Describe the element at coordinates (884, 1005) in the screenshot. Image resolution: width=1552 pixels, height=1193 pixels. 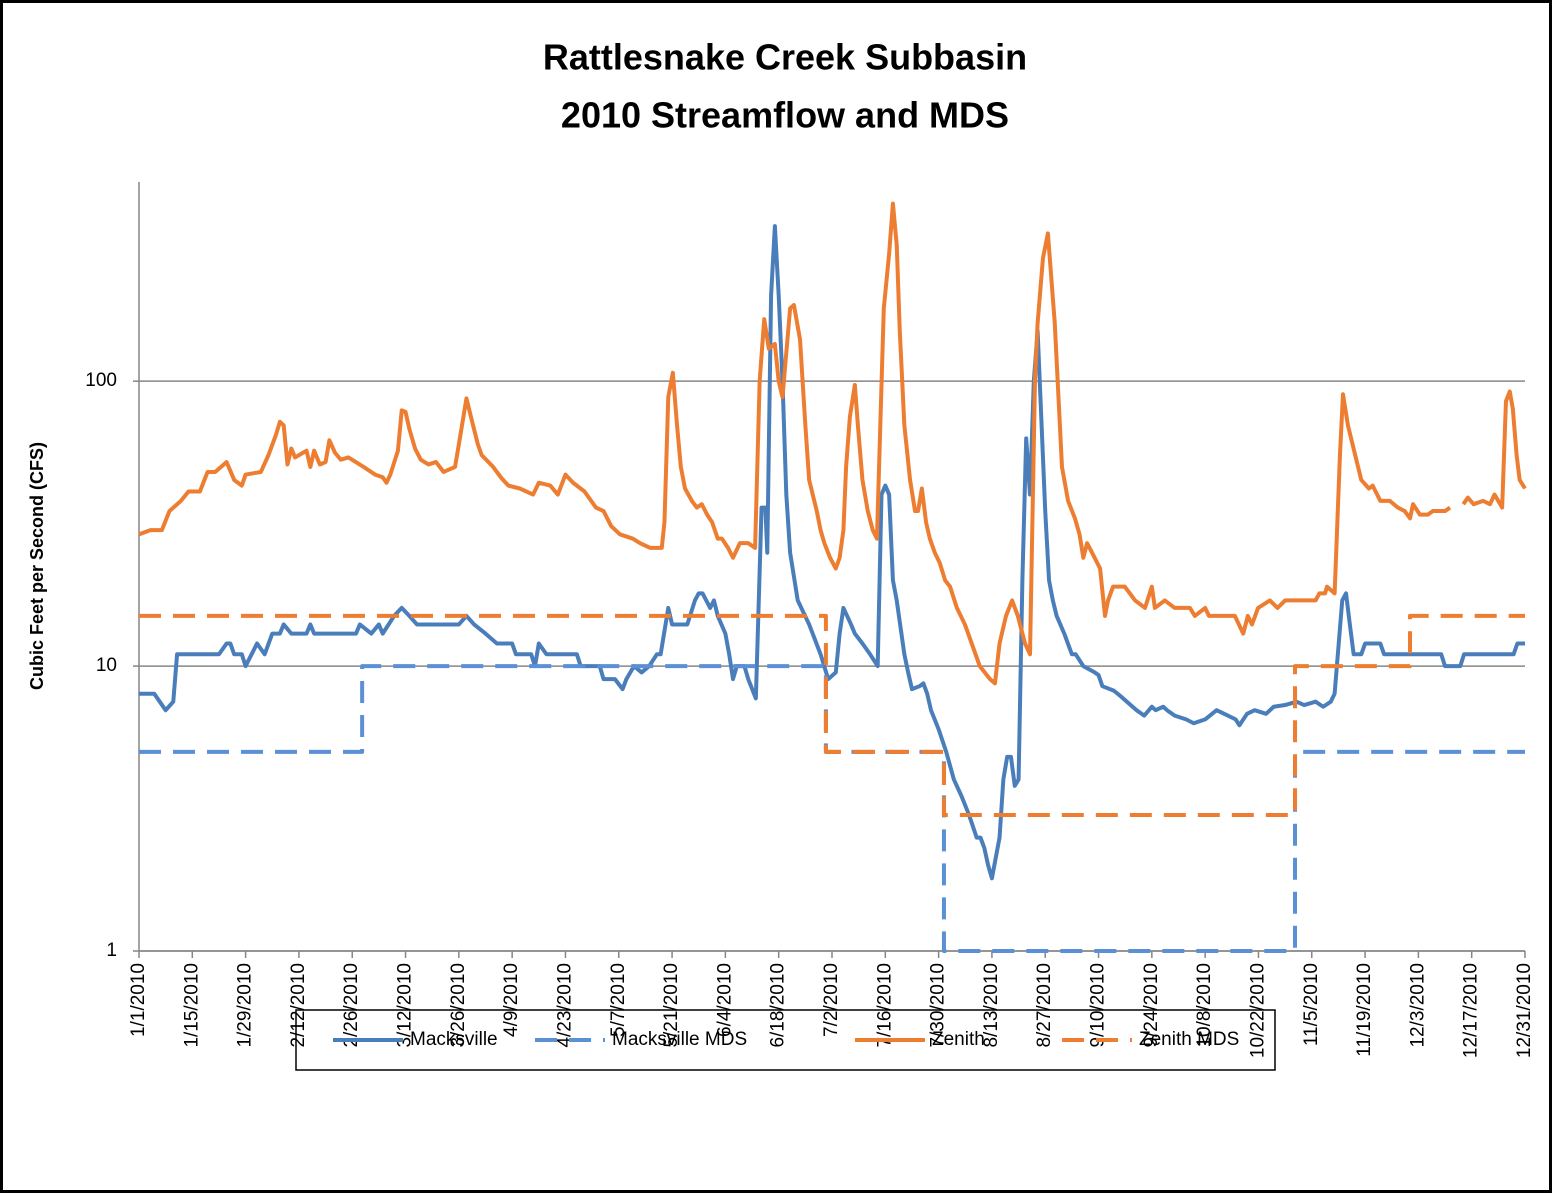
I see `x-tick-label: 7/16/2010` at that location.